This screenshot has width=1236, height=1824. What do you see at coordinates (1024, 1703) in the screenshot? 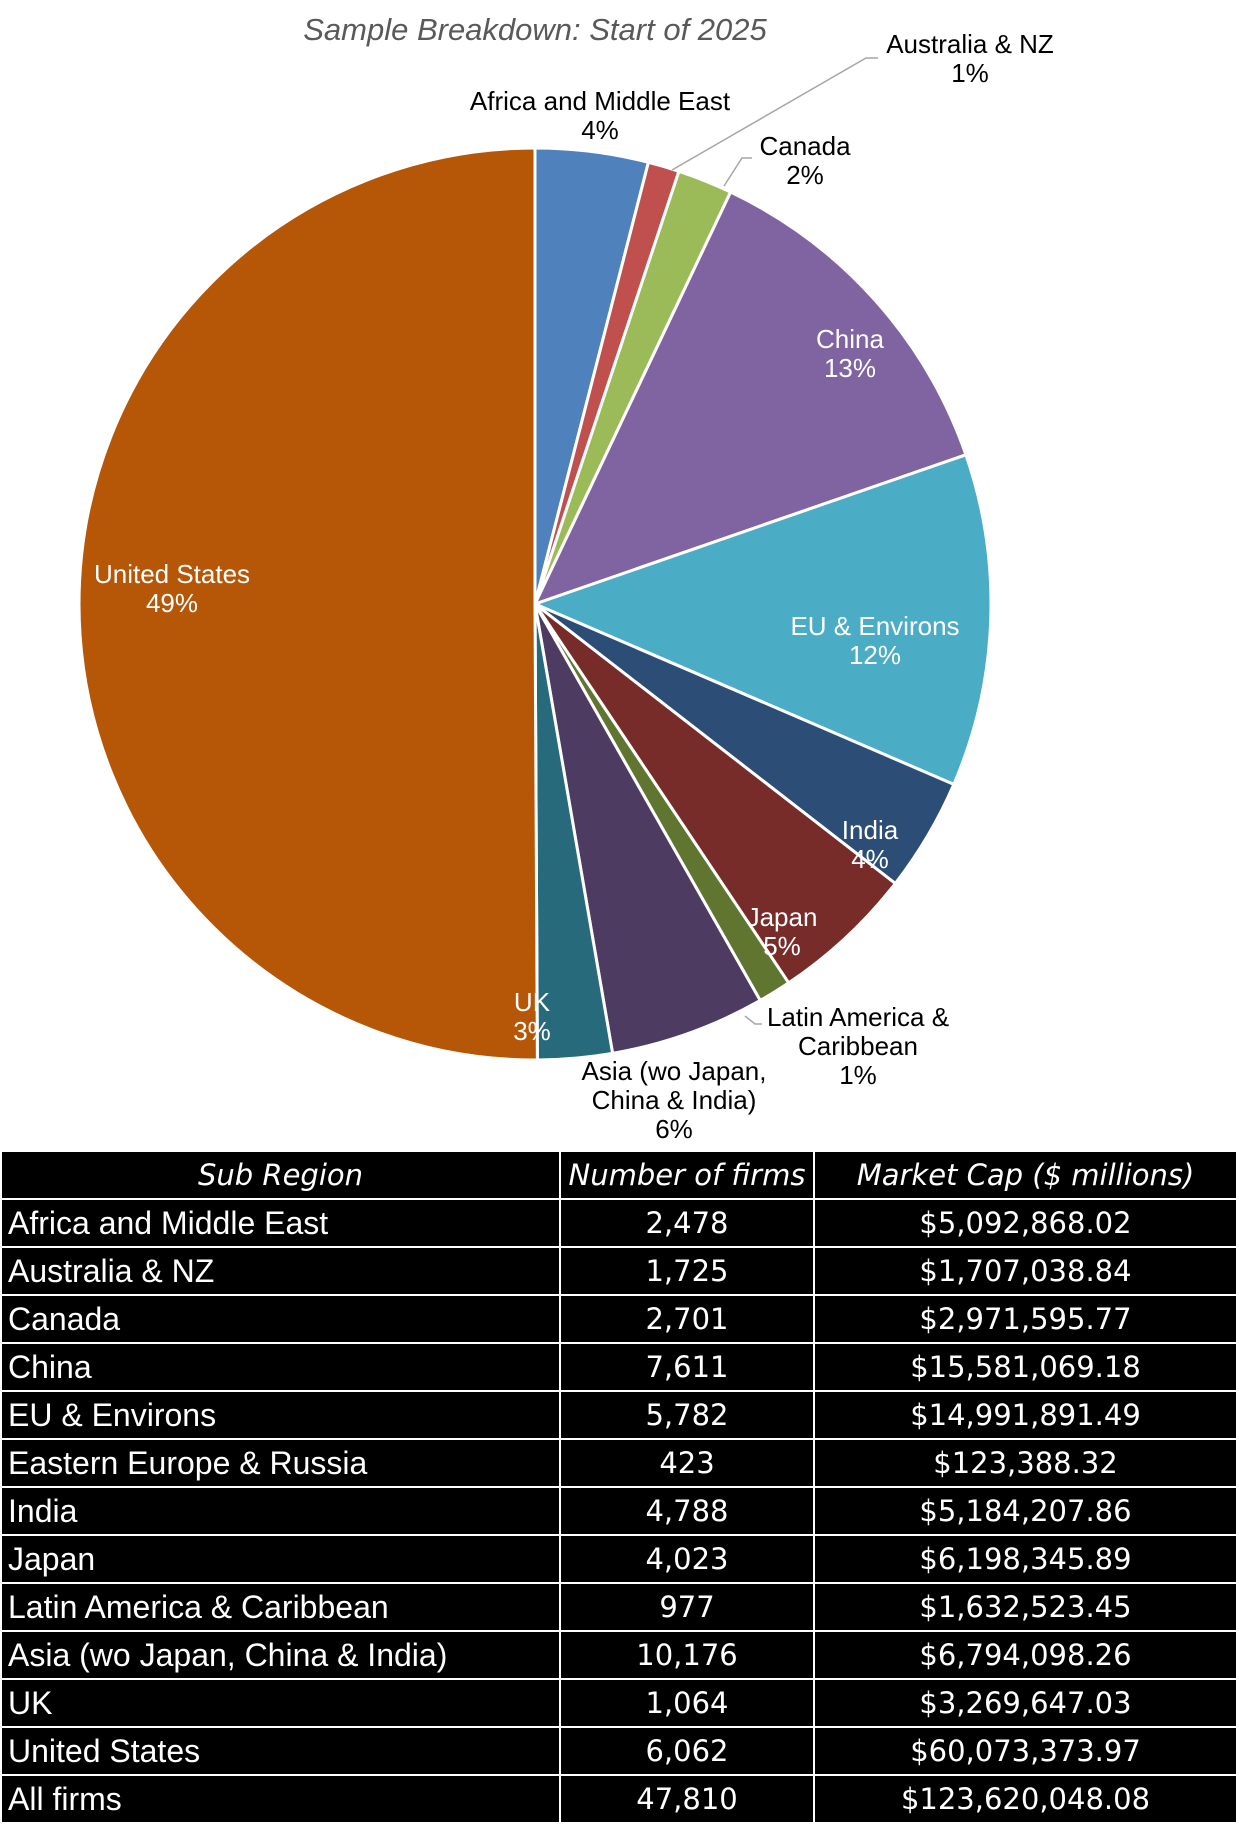
I see `cell-market-cap: $3,269,647.03` at bounding box center [1024, 1703].